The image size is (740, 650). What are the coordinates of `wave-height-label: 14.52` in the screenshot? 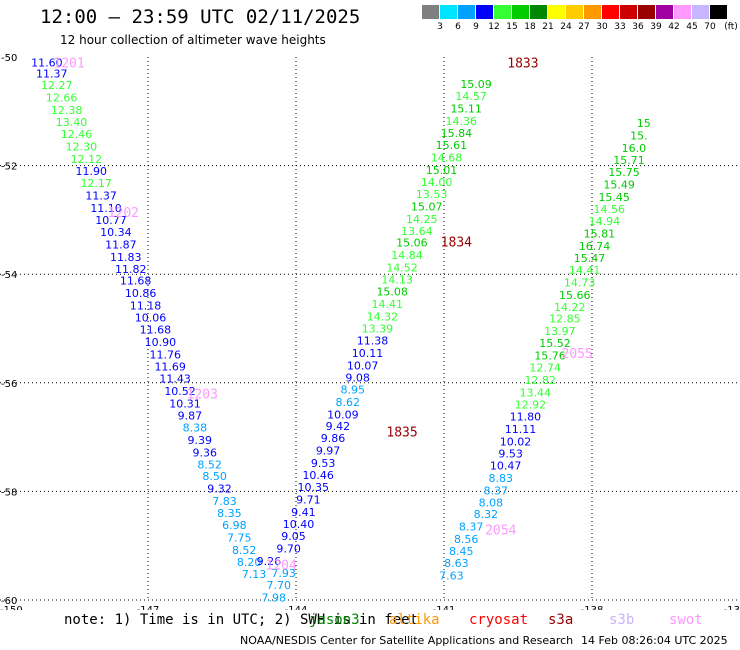 It's located at (402, 268).